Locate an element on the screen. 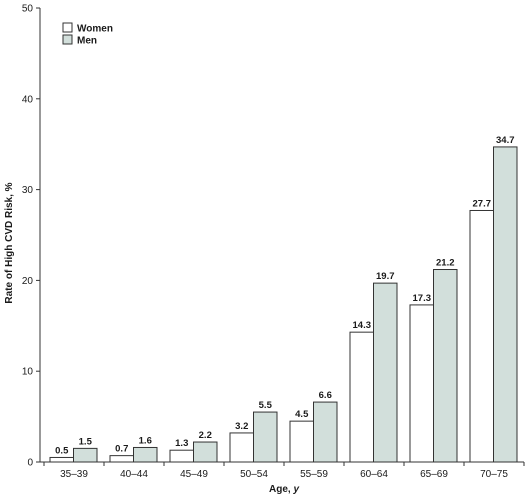 The width and height of the screenshot is (532, 498). x-tick-label-5: 60–64 is located at coordinates (374, 474).